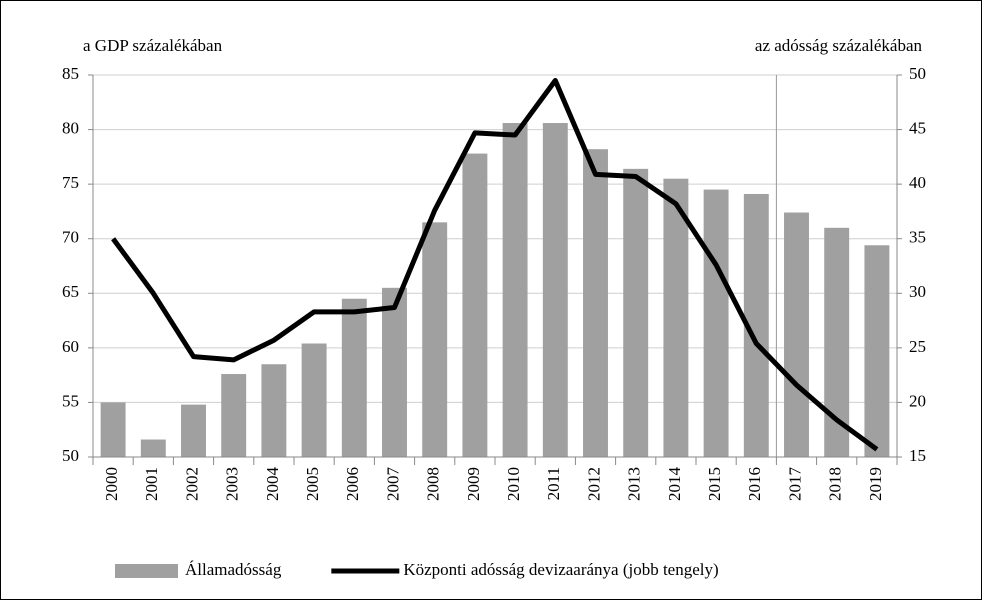  Describe the element at coordinates (794, 484) in the screenshot. I see `x-tick-label: 2017` at that location.